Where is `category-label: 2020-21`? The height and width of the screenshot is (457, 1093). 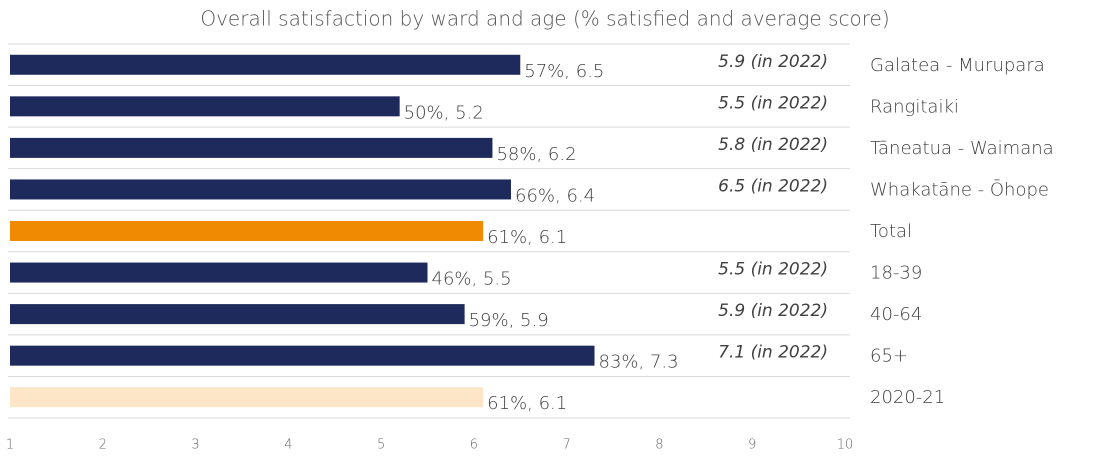 category-label: 2020-21 is located at coordinates (907, 397).